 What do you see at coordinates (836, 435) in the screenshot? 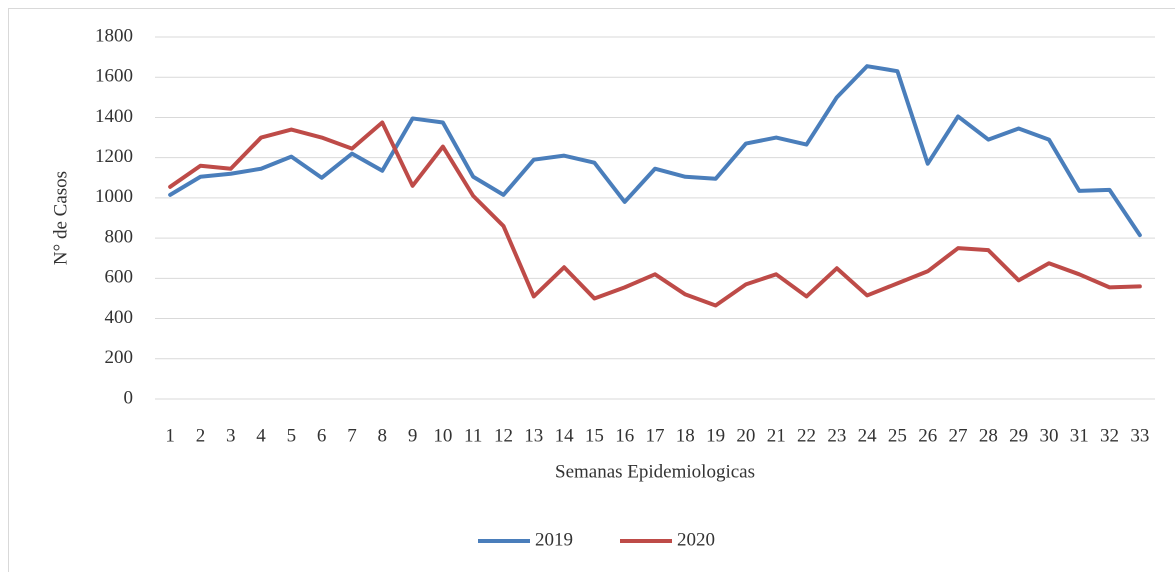
I see `x-tick-label: 23` at bounding box center [836, 435].